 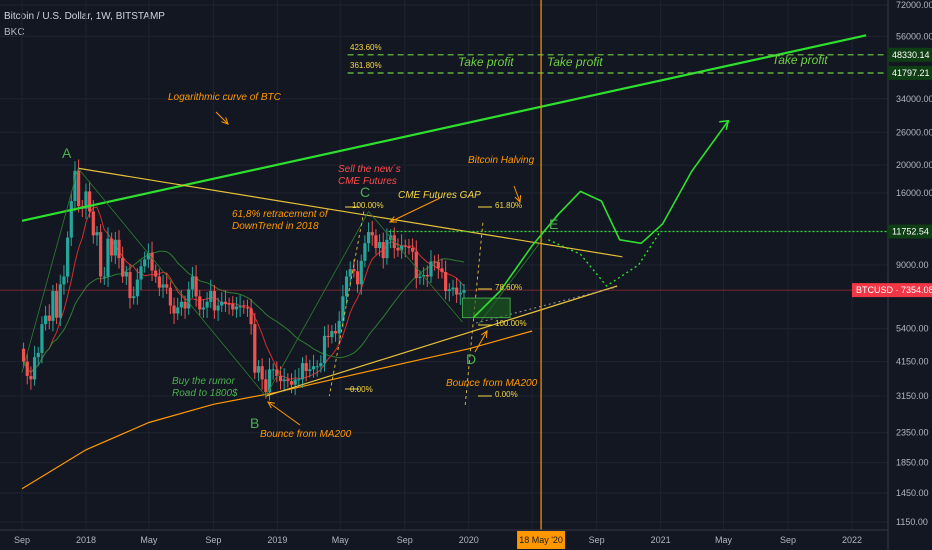 I want to click on retrace-label: DownTrend in 2018, so click(x=275, y=226).